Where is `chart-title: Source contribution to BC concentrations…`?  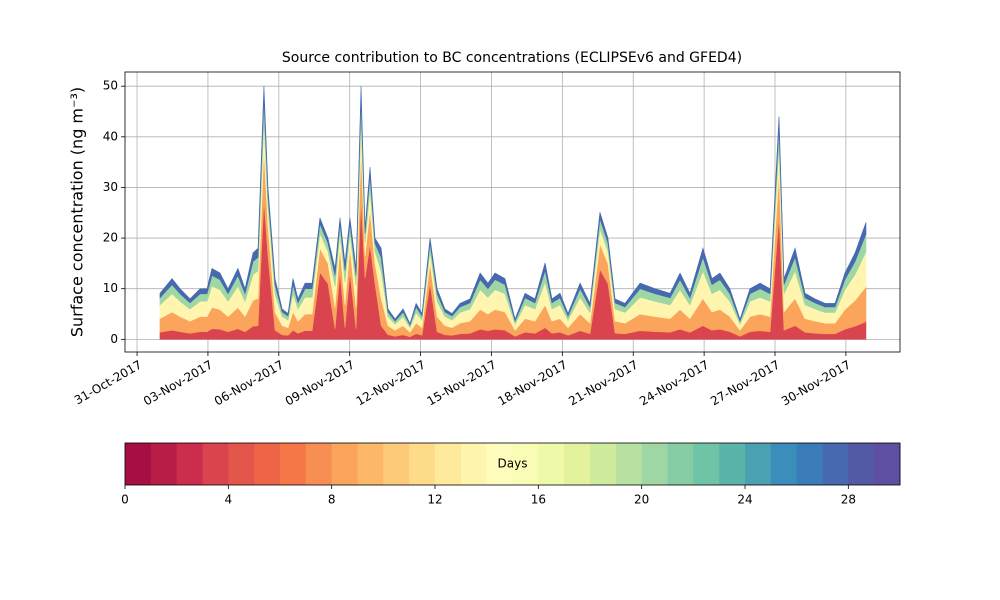
chart-title: Source contribution to BC concentrations… is located at coordinates (512, 58).